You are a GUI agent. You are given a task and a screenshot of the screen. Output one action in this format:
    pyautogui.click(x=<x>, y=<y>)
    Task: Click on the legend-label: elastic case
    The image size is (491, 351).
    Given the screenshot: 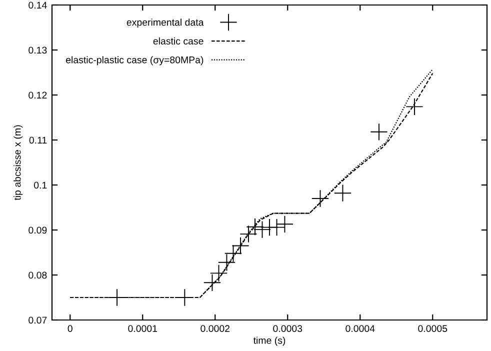 What is the action you would take?
    pyautogui.click(x=178, y=41)
    